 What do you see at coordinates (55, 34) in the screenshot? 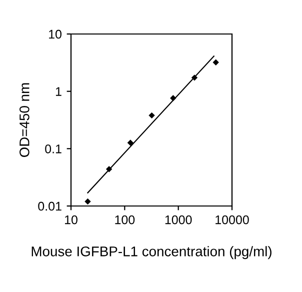
I see `y-tick-label: 10` at bounding box center [55, 34].